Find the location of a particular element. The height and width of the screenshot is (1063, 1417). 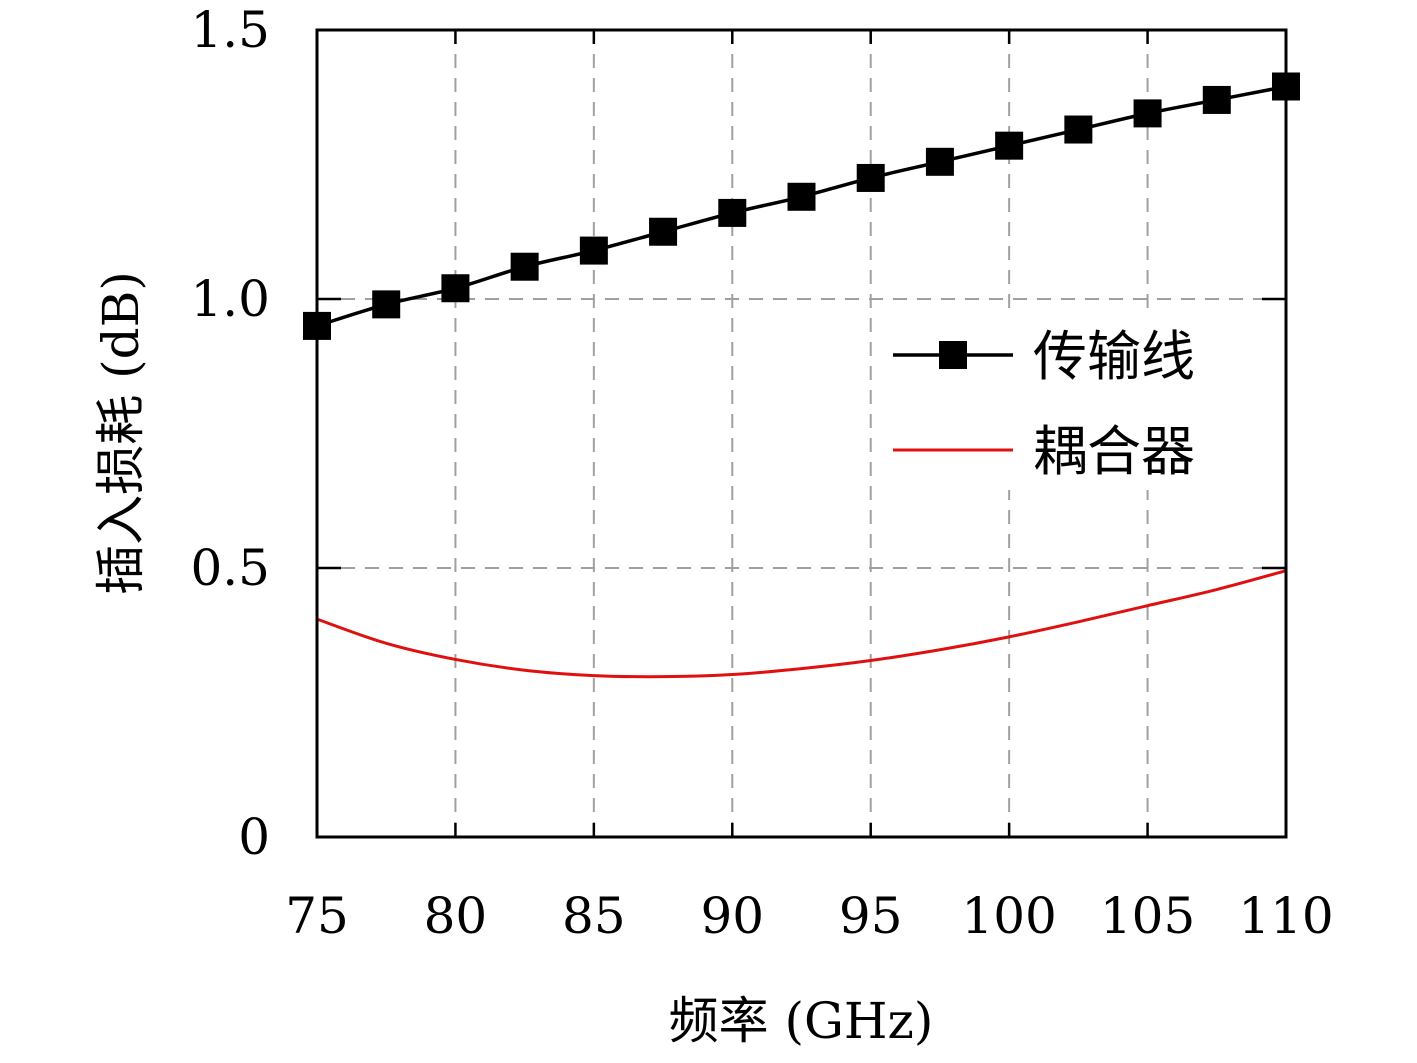

x-tick-label-110: 110 is located at coordinates (1285, 916).